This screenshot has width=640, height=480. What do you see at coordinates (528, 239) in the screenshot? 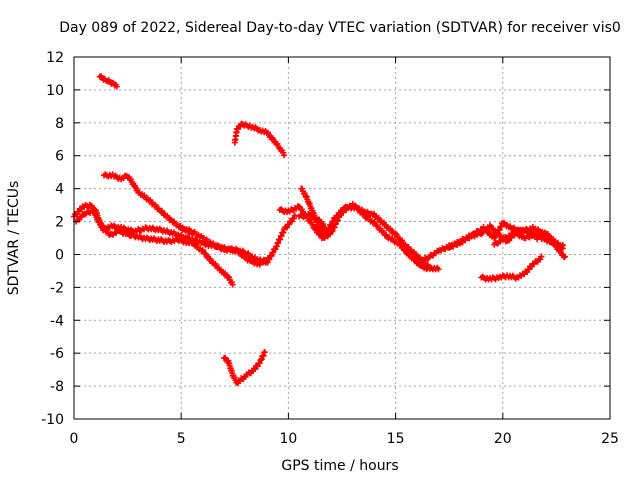
I see `series-arc16` at bounding box center [528, 239].